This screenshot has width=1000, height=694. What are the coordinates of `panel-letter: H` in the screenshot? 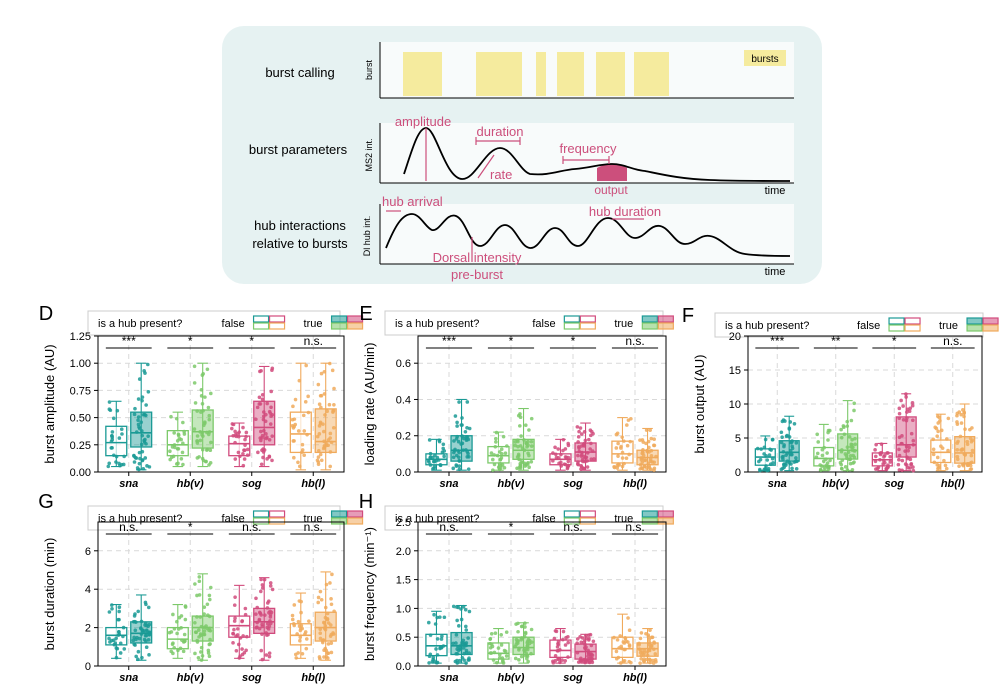 It's located at (366, 502).